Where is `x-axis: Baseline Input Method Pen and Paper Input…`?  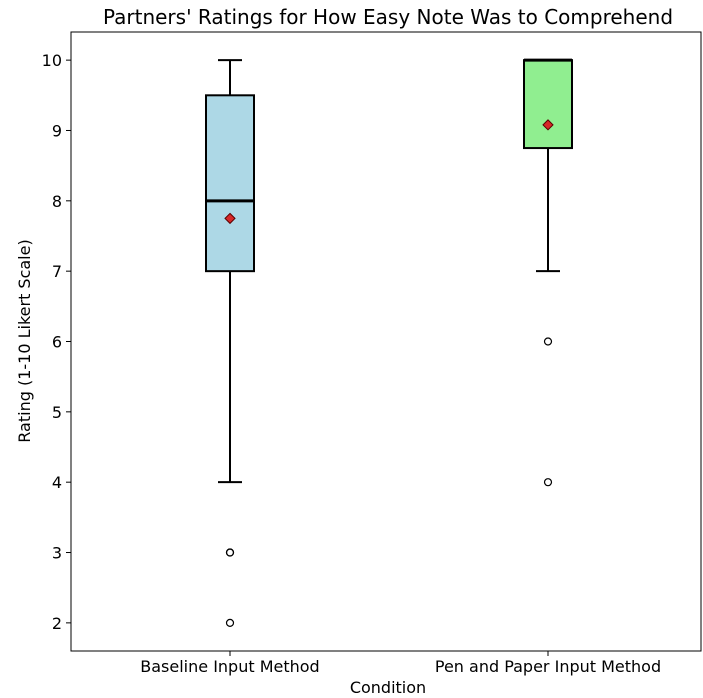 x-axis: Baseline Input Method Pen and Paper Input… is located at coordinates (400, 663).